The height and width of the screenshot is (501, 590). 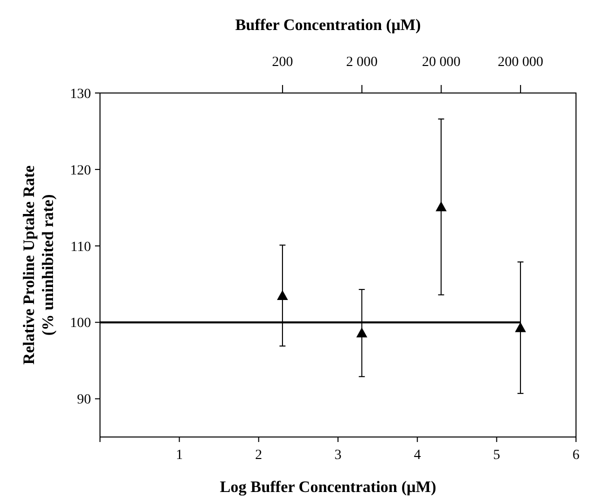 What do you see at coordinates (84, 400) in the screenshot?
I see `y-tick-label: 90` at bounding box center [84, 400].